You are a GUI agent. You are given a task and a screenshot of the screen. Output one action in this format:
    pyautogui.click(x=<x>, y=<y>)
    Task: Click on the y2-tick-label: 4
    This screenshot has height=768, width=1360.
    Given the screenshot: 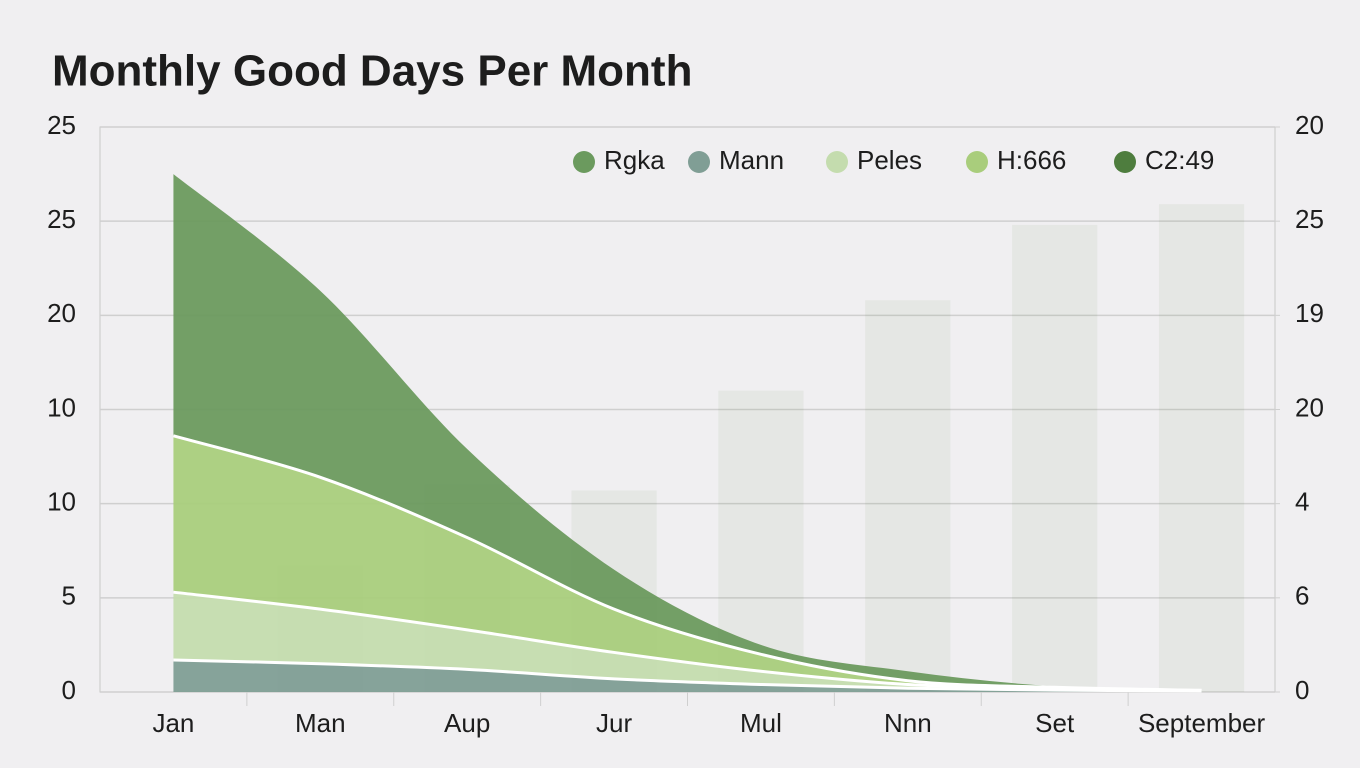 What is the action you would take?
    pyautogui.click(x=1302, y=502)
    